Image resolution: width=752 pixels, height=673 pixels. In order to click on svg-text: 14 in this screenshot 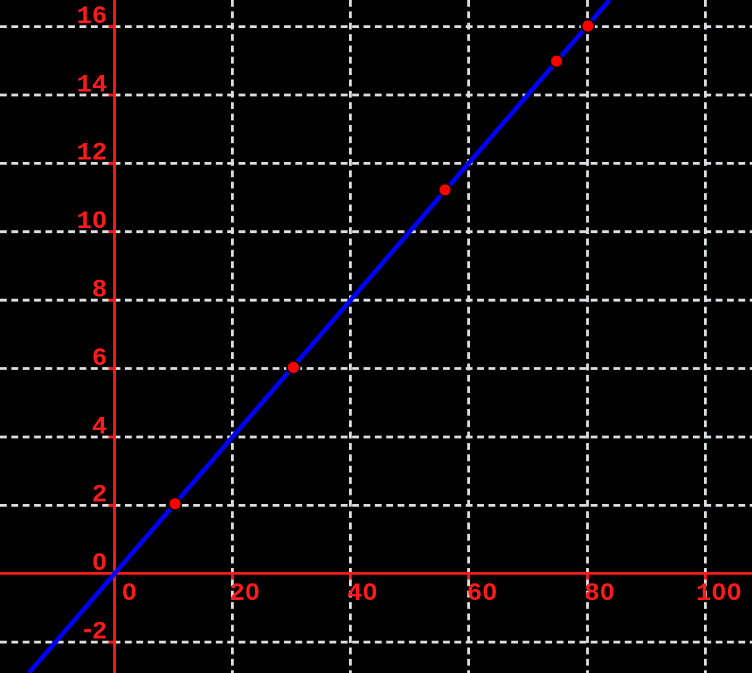, I will do `click(92, 84)`.